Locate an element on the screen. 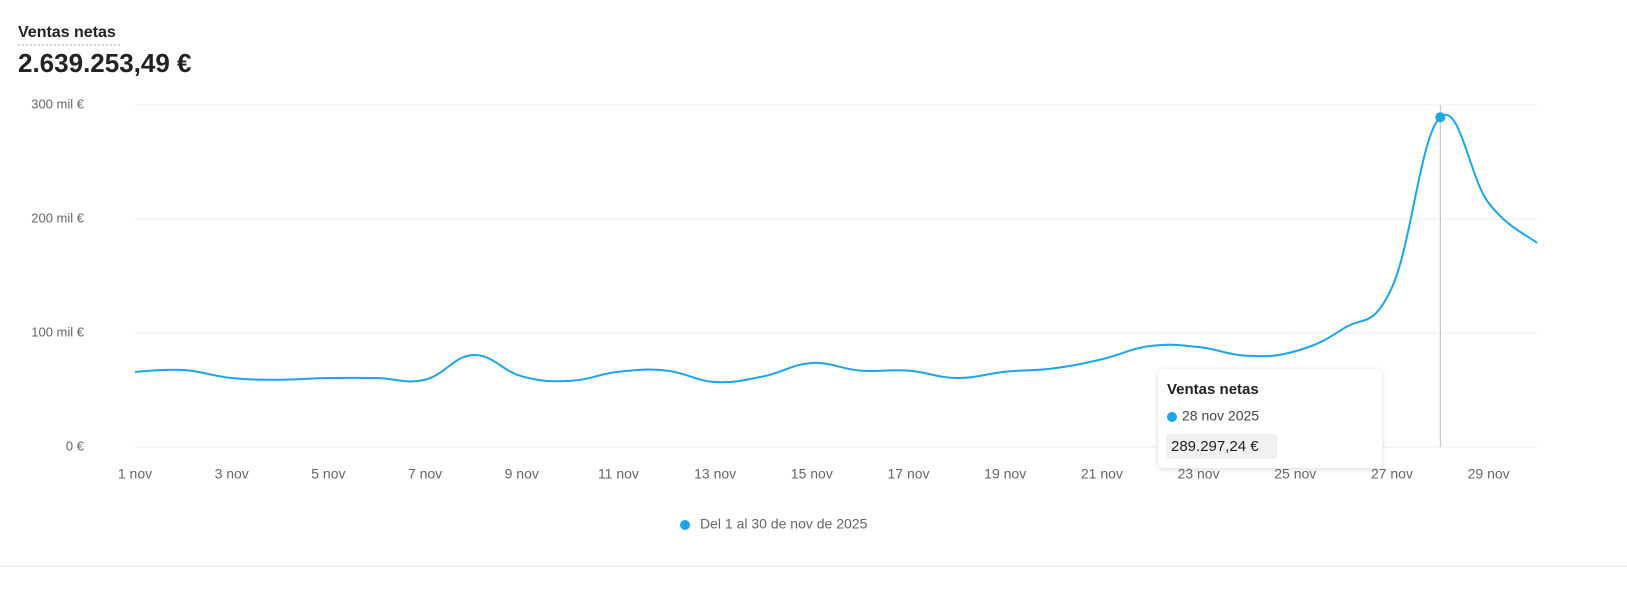 The height and width of the screenshot is (593, 1627). x-tick-label: 7 nov is located at coordinates (425, 474).